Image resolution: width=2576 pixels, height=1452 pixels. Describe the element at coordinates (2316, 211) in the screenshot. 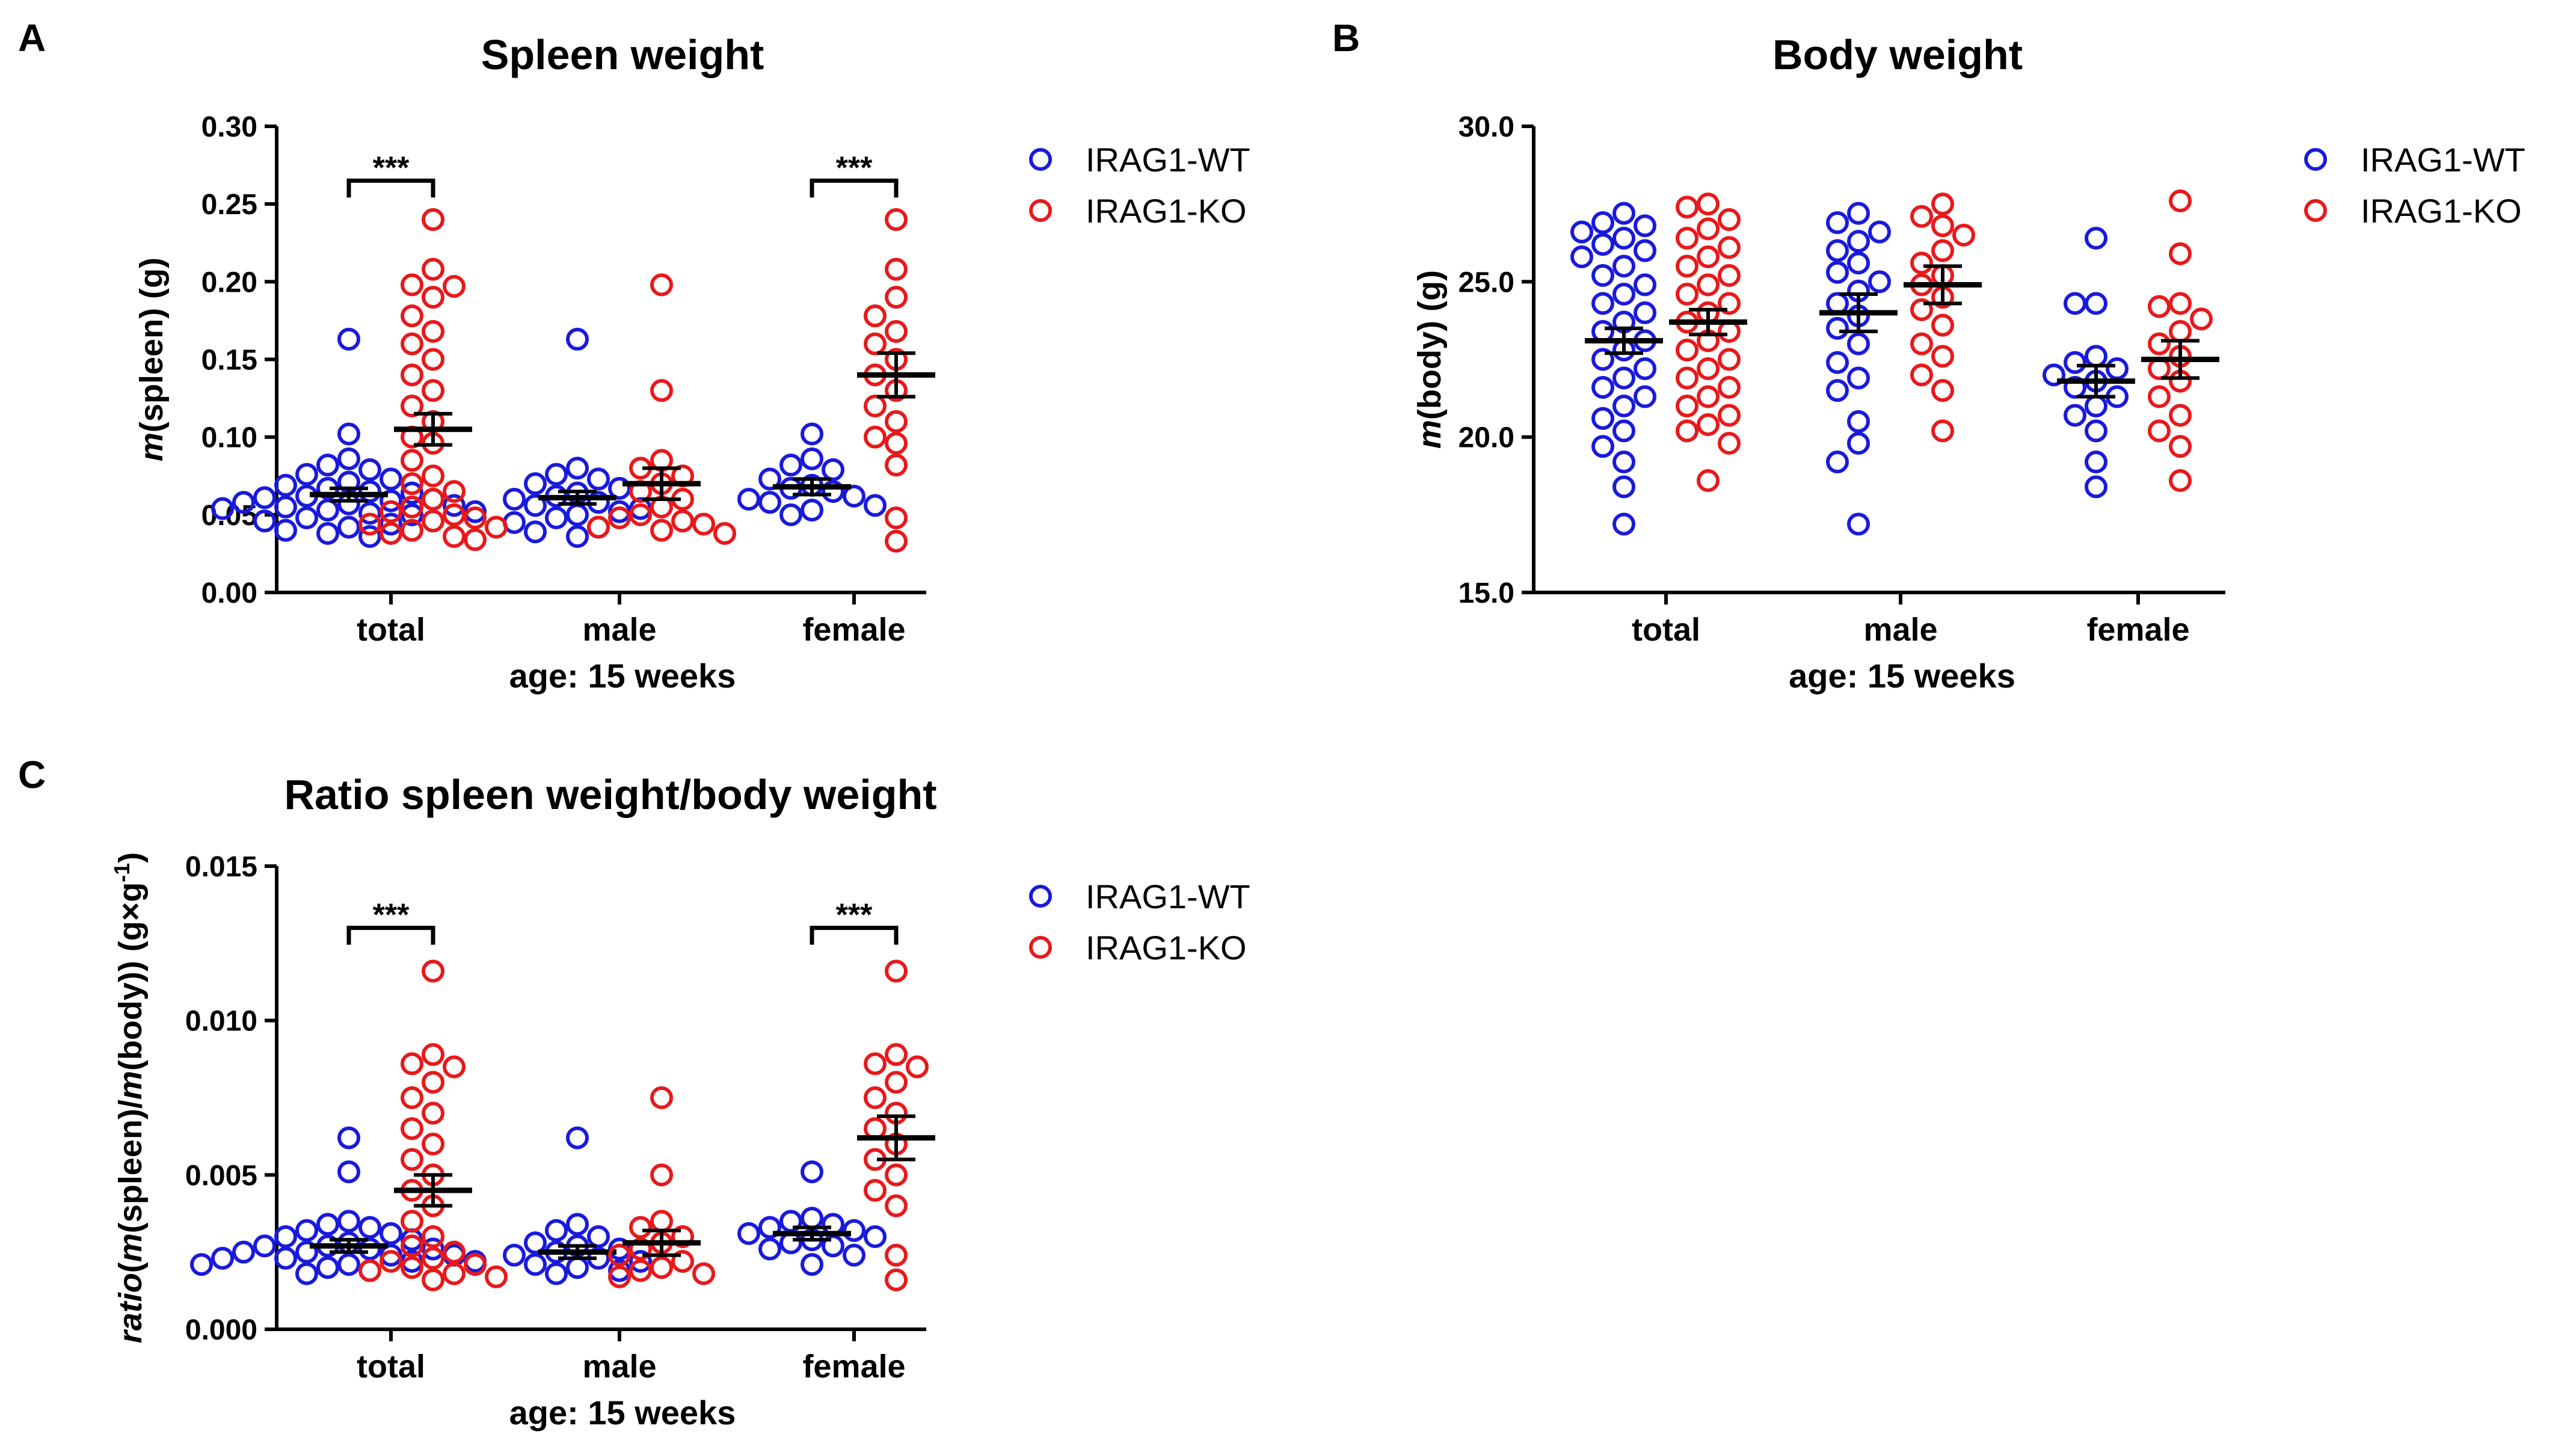

I see `legend-marker-ko` at that location.